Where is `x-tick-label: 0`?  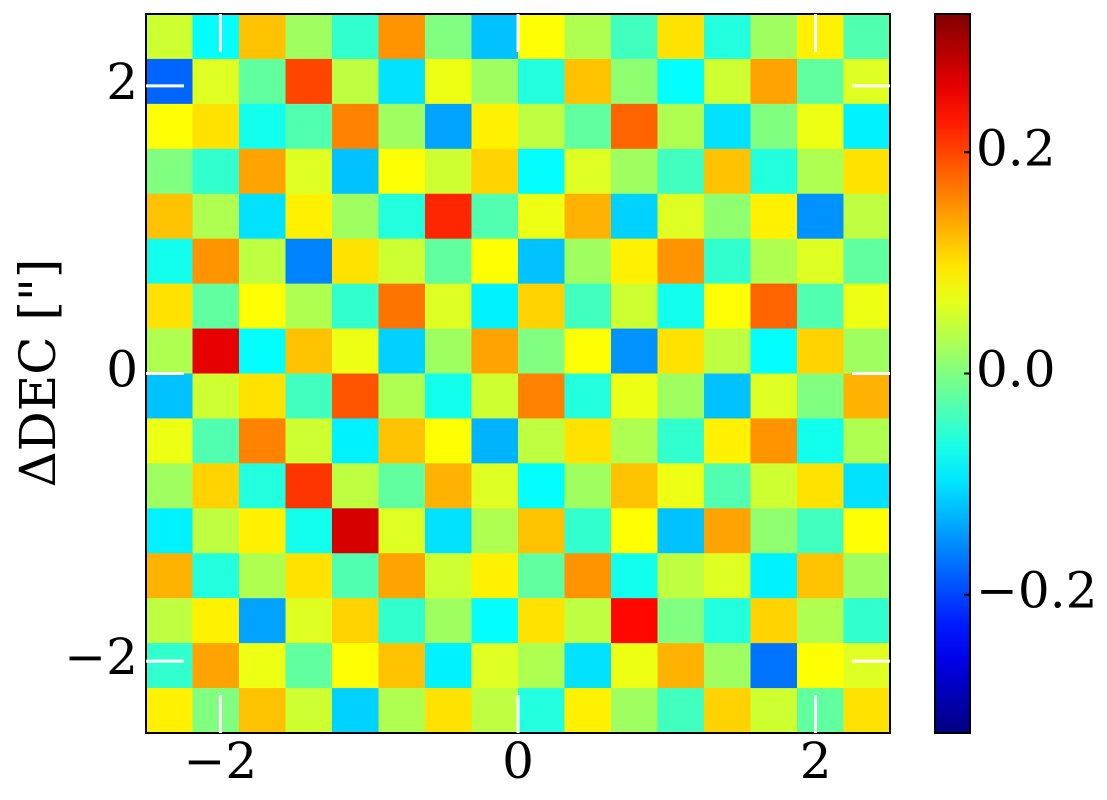
x-tick-label: 0 is located at coordinates (518, 761).